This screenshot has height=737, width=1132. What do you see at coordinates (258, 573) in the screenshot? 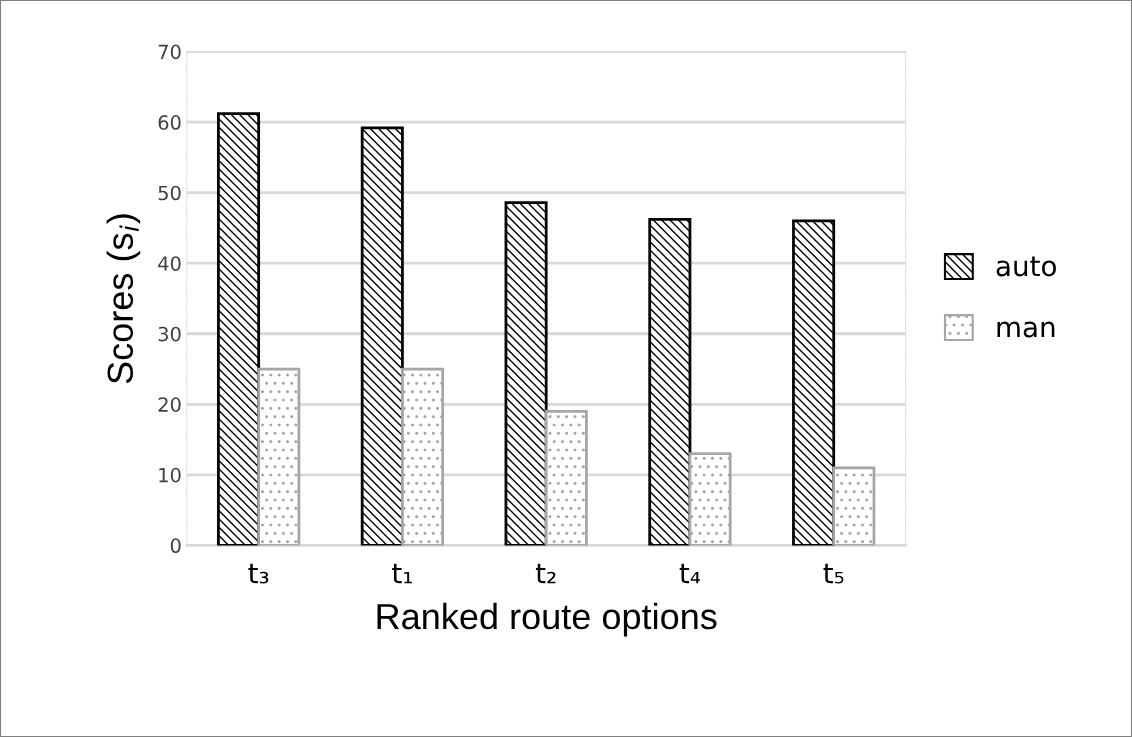
I see `x-tick-label: t₃` at bounding box center [258, 573].